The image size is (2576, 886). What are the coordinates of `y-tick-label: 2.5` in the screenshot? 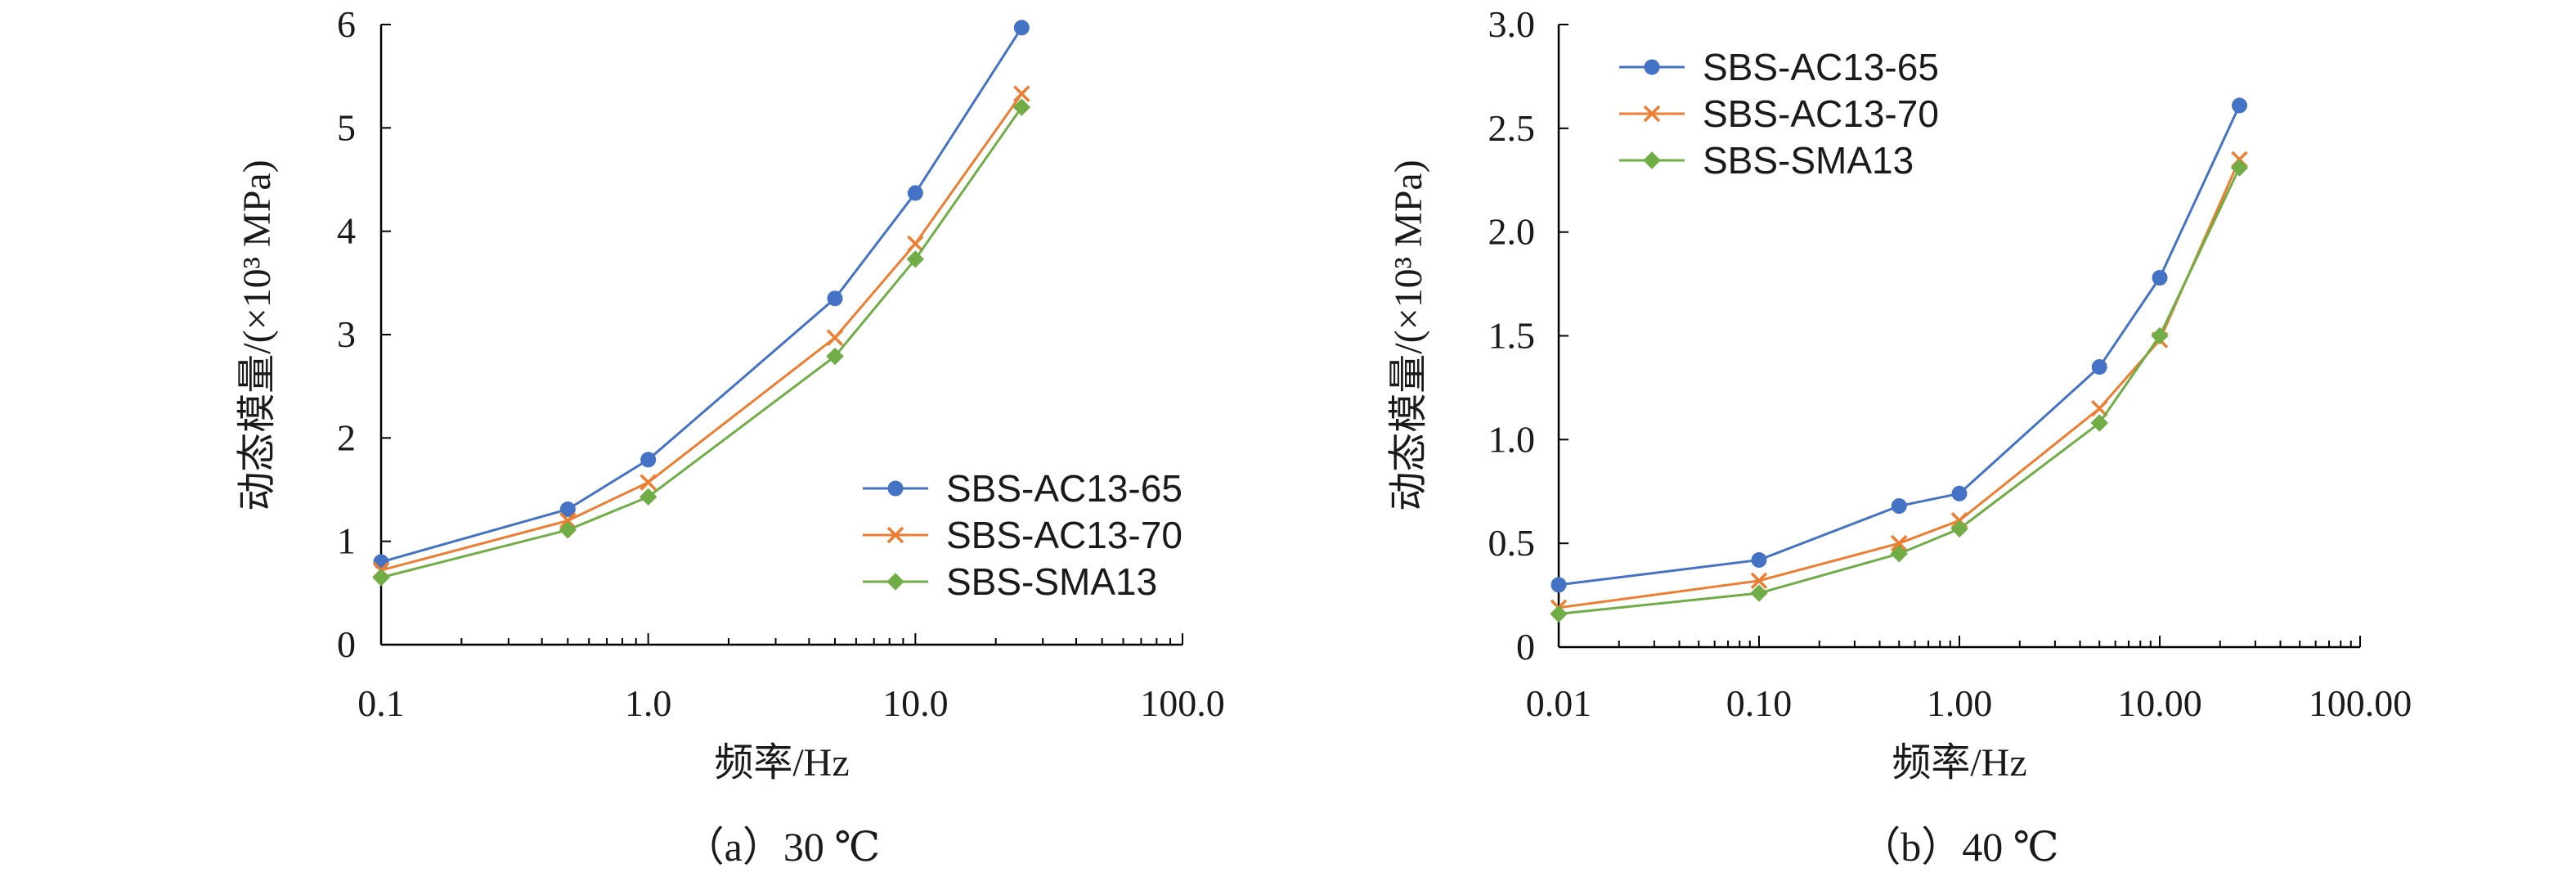 It's located at (1512, 128).